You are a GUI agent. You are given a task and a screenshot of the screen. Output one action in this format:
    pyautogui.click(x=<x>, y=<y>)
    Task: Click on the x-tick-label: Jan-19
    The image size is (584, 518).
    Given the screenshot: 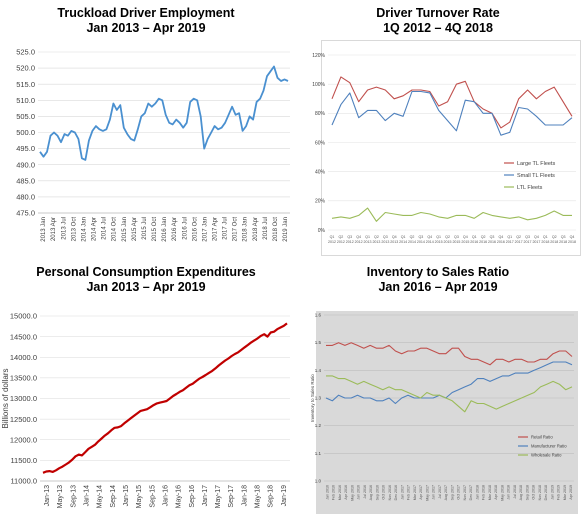 What is the action you would take?
    pyautogui.click(x=284, y=496)
    